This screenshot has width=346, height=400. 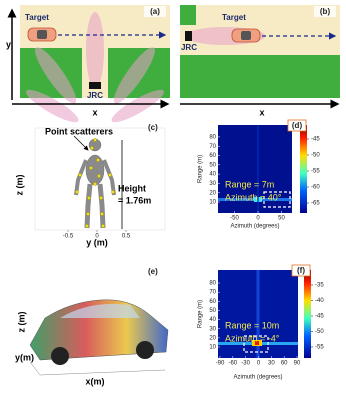 What do you see at coordinates (315, 188) in the screenshot?
I see `colorbar-tick-label: -60` at bounding box center [315, 188].